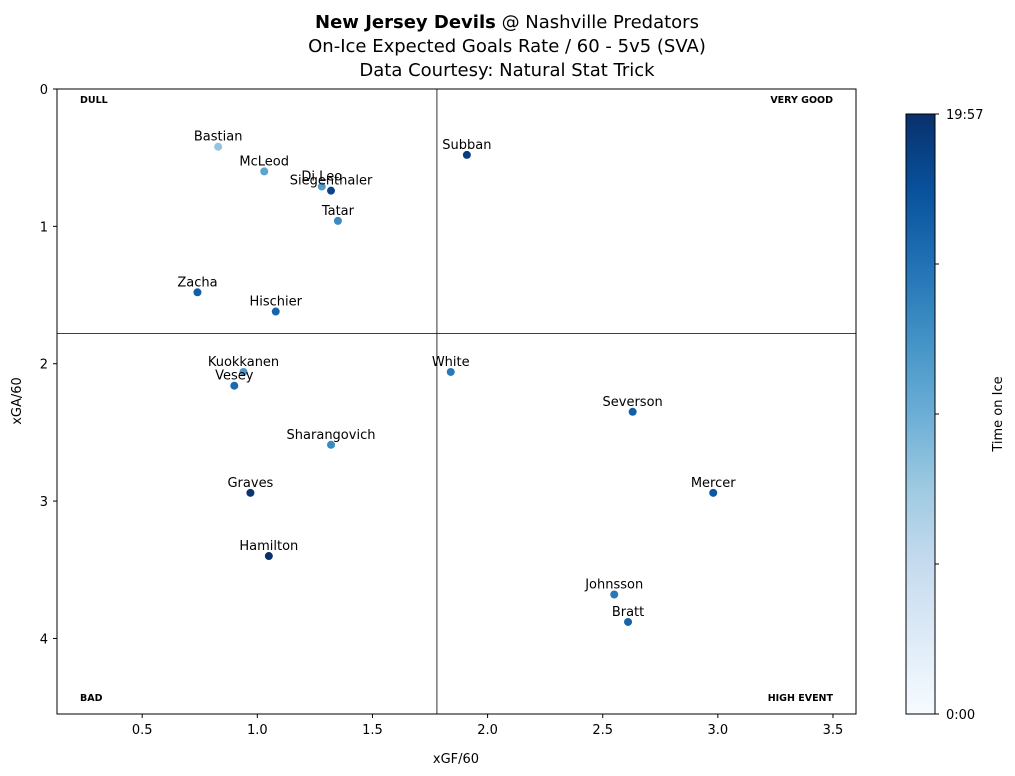 This screenshot has height=776, width=1015. I want to click on y-tick-label: 4, so click(44, 639).